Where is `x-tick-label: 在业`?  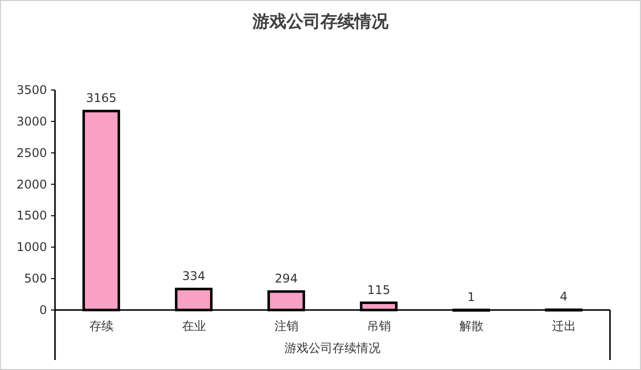
x-tick-label: 在业 is located at coordinates (194, 326).